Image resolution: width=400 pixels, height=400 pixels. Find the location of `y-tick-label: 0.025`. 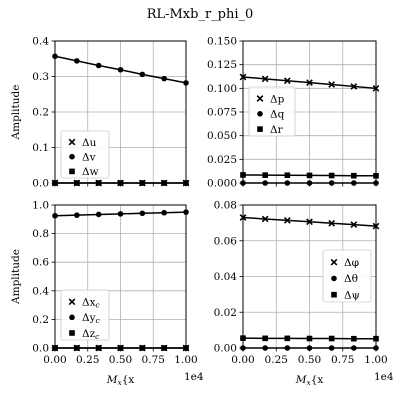

y-tick-label: 0.025 is located at coordinates (222, 160).